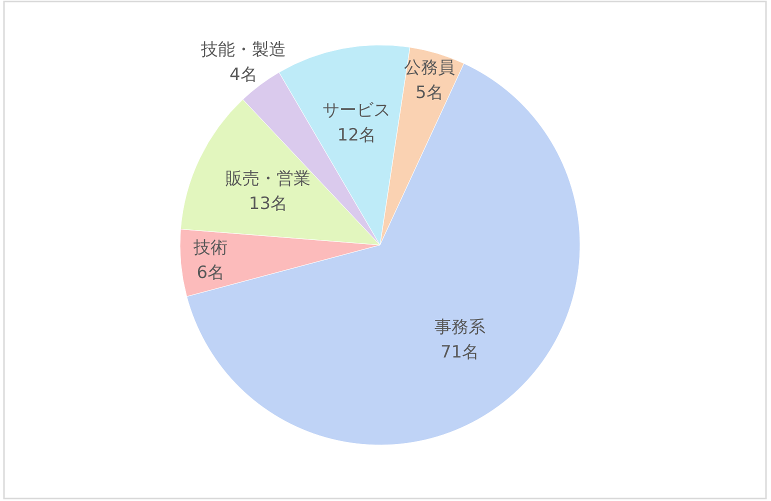  I want to click on data-label: 12名, so click(356, 136).